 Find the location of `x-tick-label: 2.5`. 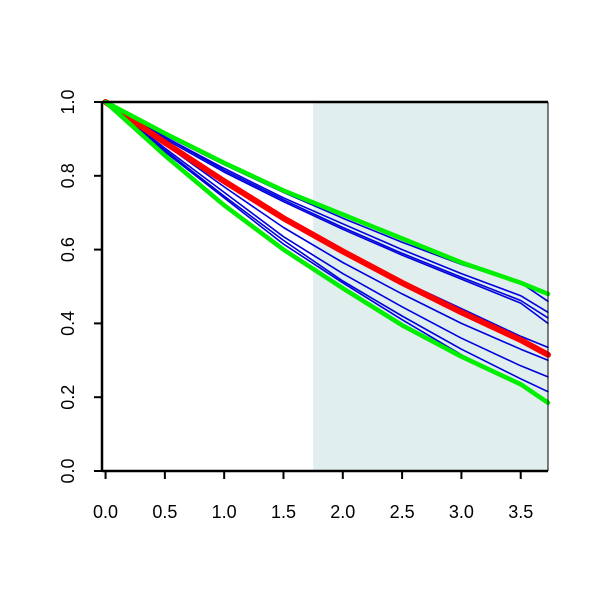

x-tick-label: 2.5 is located at coordinates (402, 512).